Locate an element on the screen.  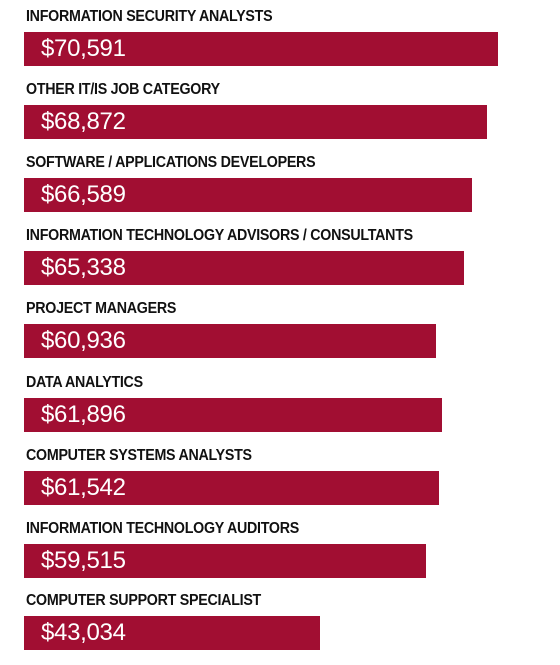
salary-bar: $65,338 is located at coordinates (244, 268).